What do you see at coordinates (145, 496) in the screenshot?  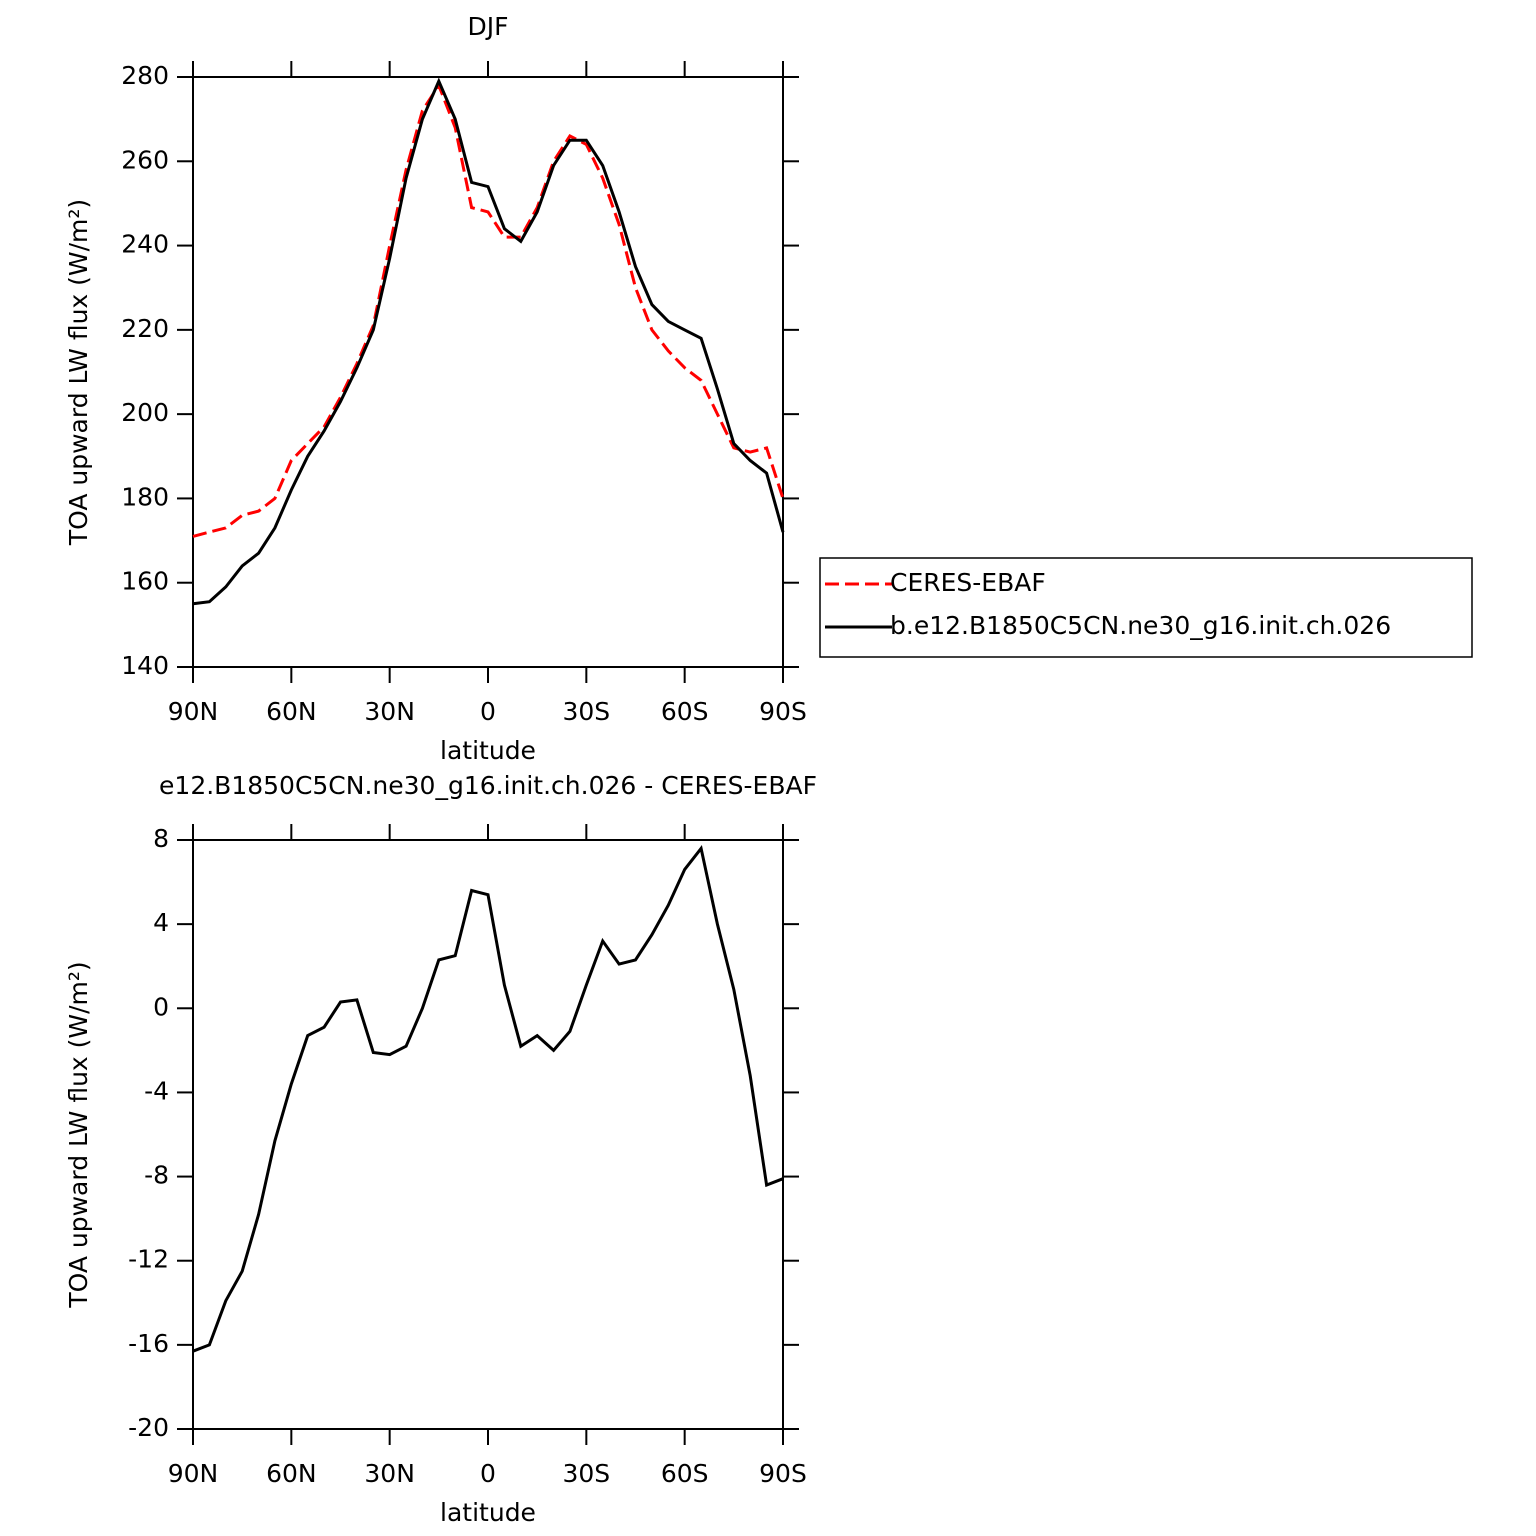 I see `y-tick-label: 180` at bounding box center [145, 496].